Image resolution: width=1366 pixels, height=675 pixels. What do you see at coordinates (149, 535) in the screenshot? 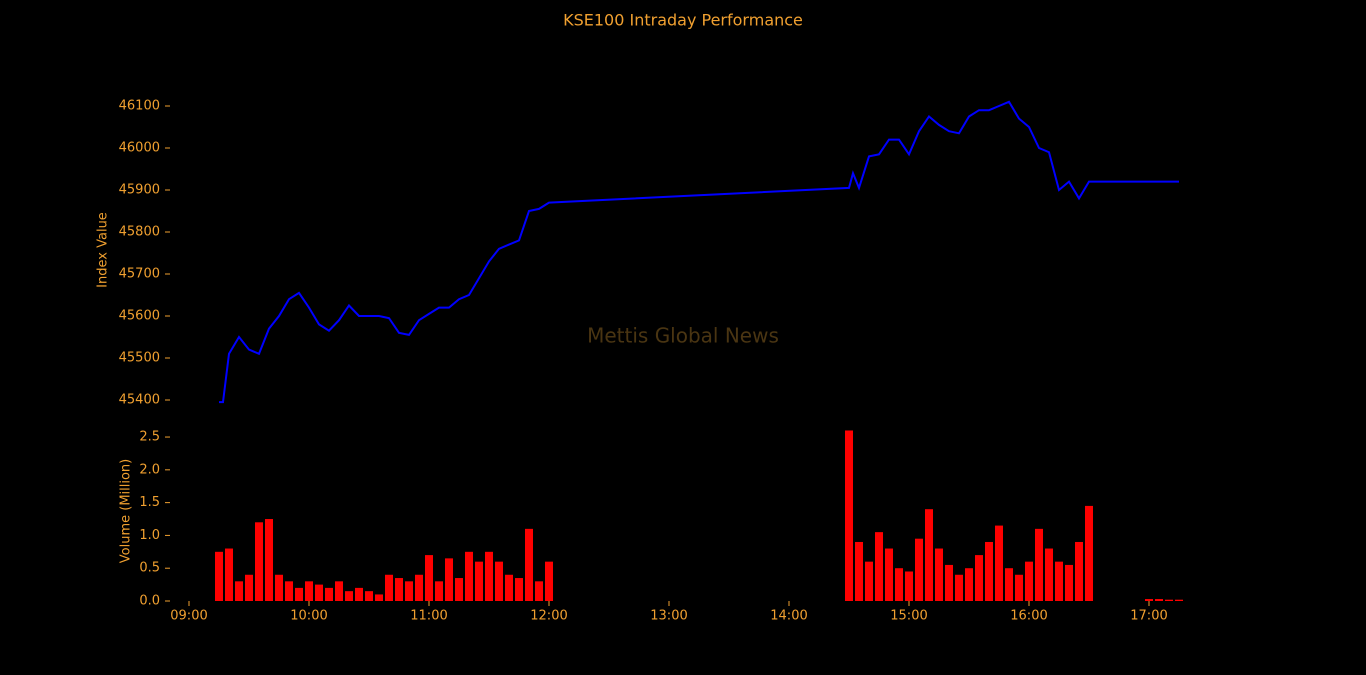
I see `y-tick-label: 1.0` at bounding box center [149, 535].